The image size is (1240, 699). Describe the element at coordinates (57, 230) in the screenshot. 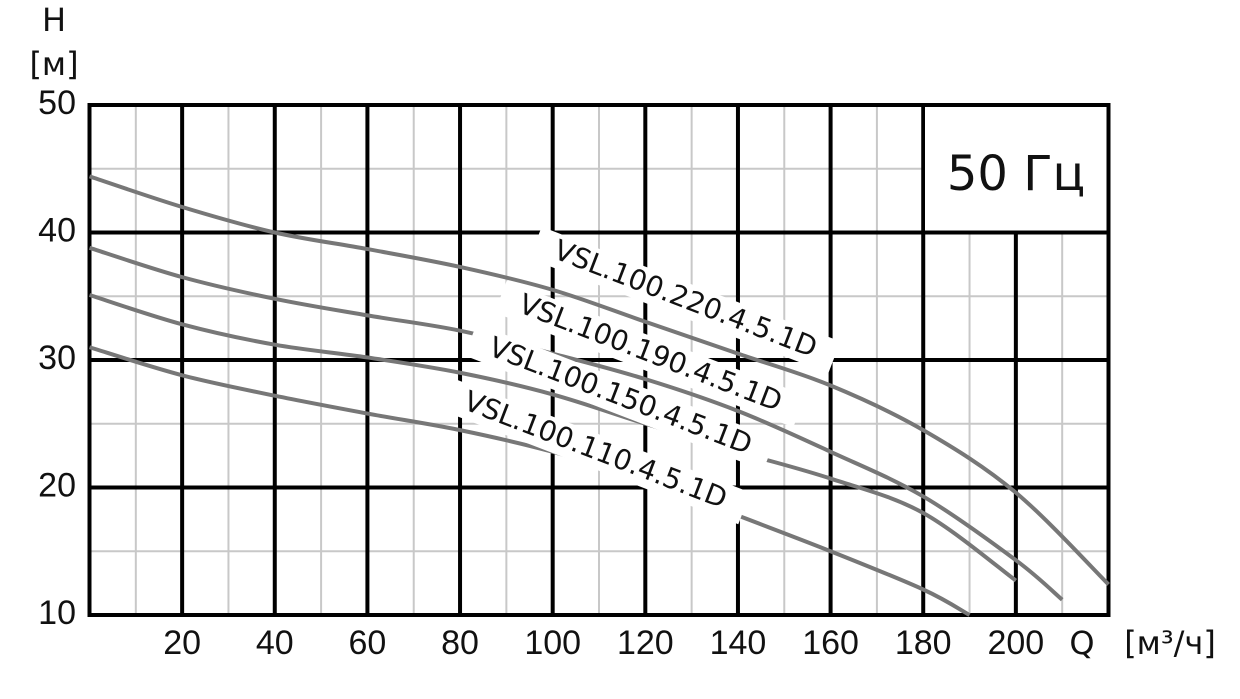

I see `y-tick-label: 40` at that location.